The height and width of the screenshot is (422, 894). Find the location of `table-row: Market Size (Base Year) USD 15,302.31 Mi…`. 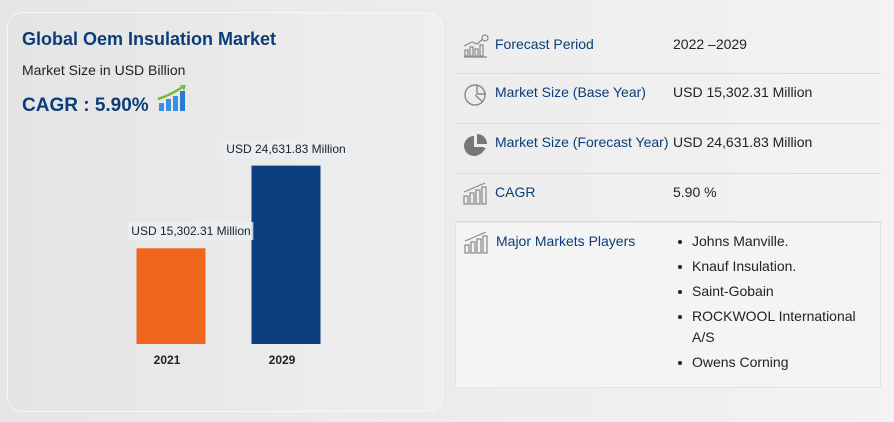

table-row: Market Size (Base Year) USD 15,302.31 Mi… is located at coordinates (668, 99).